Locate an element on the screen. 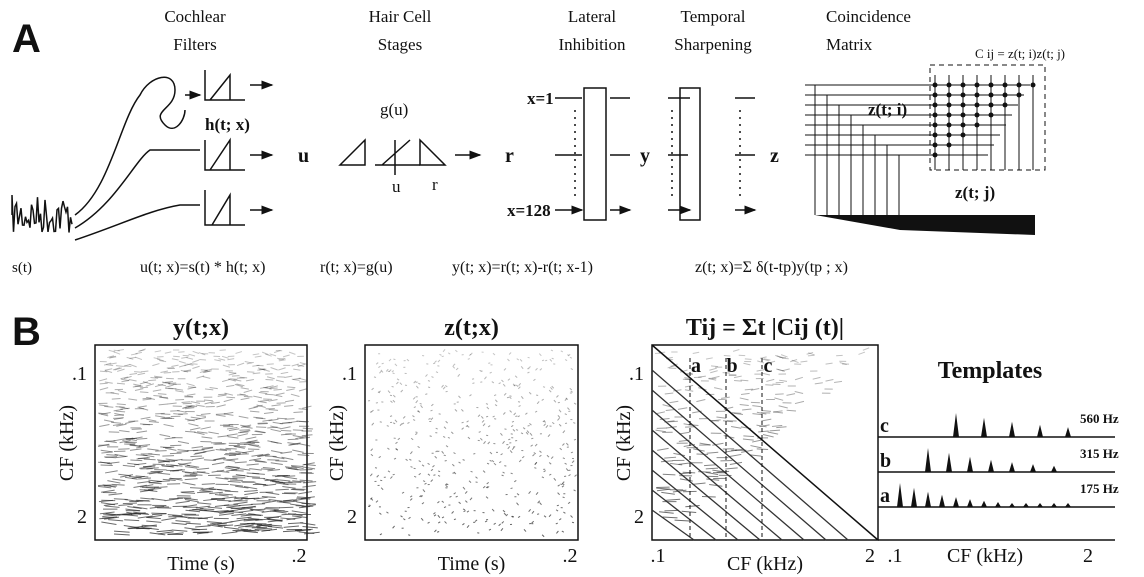 This screenshot has height=577, width=1144. z-label: z(t; j) is located at coordinates (975, 192).